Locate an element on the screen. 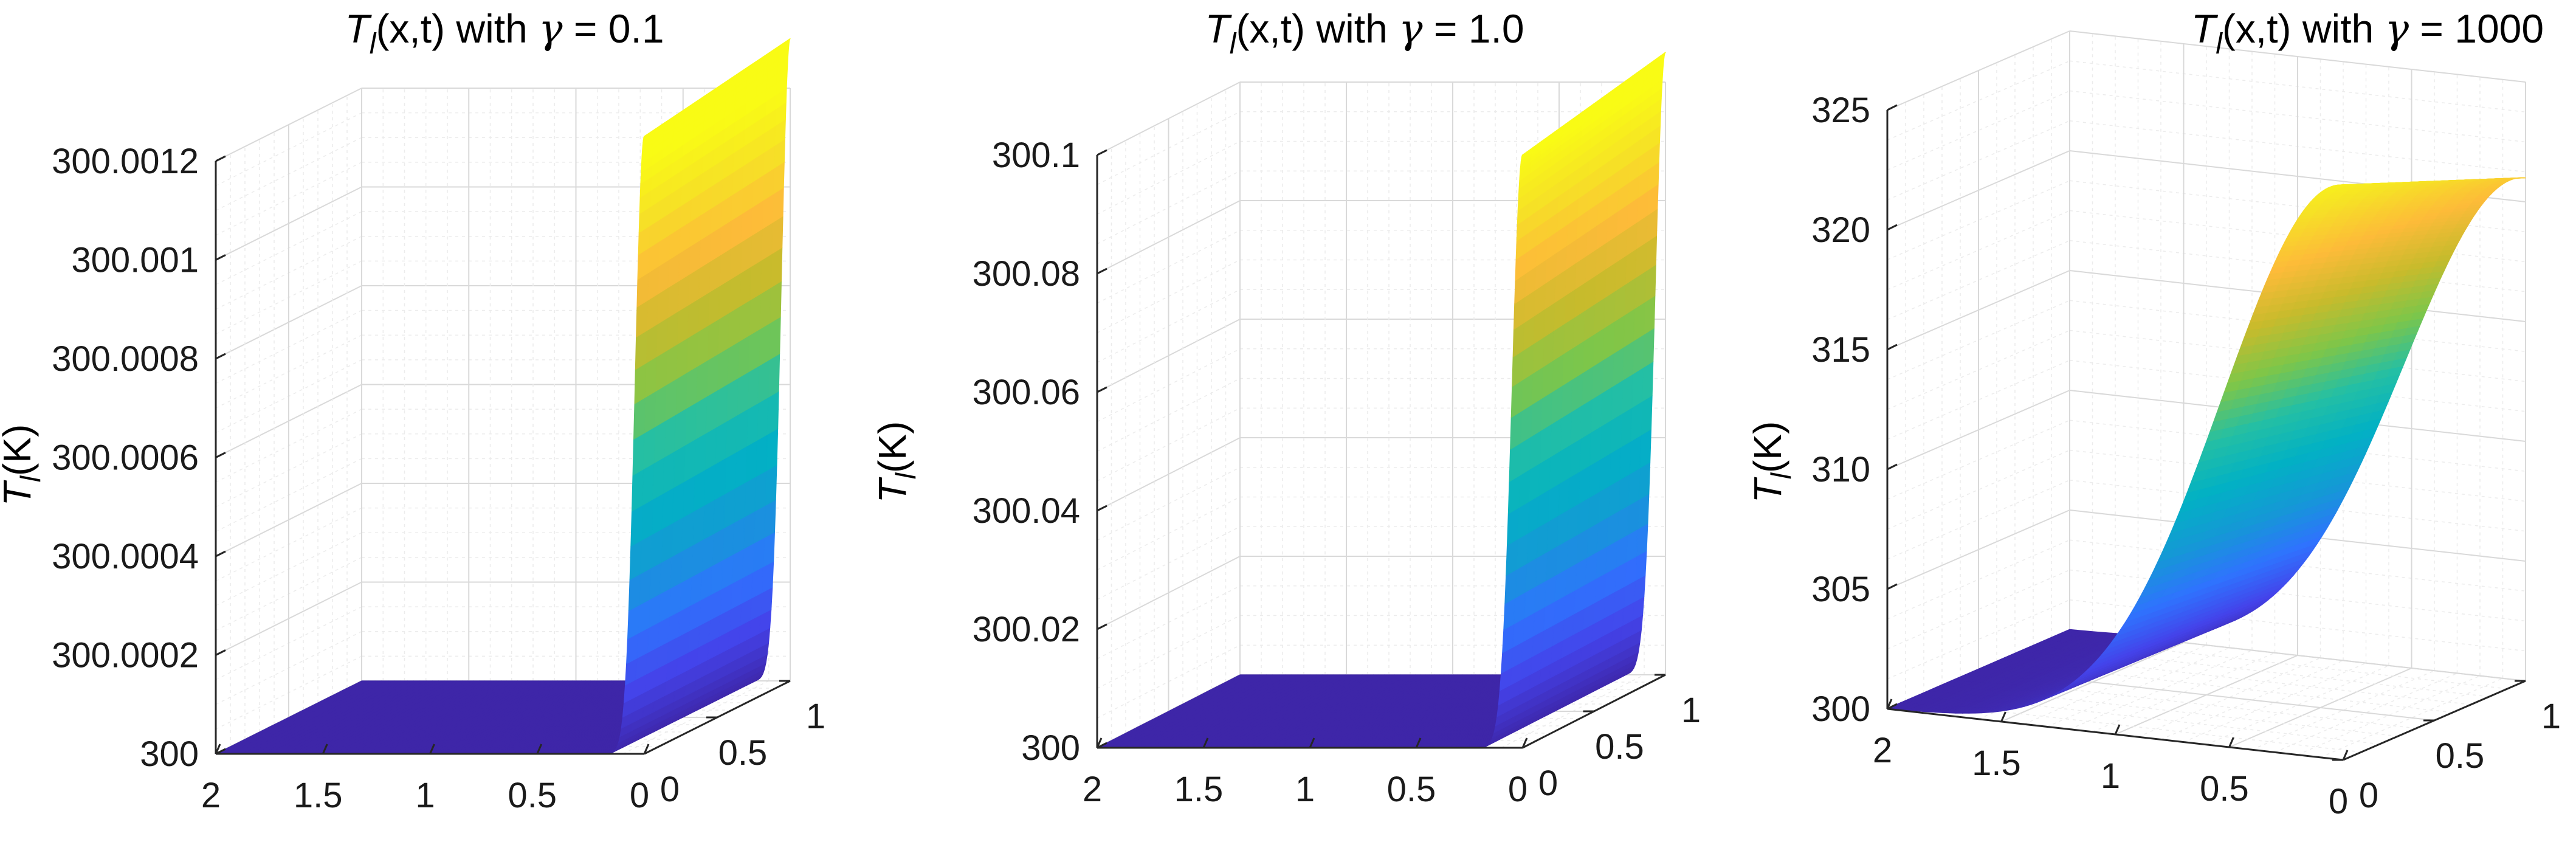  z-tick-label: 300.08 is located at coordinates (1026, 274).